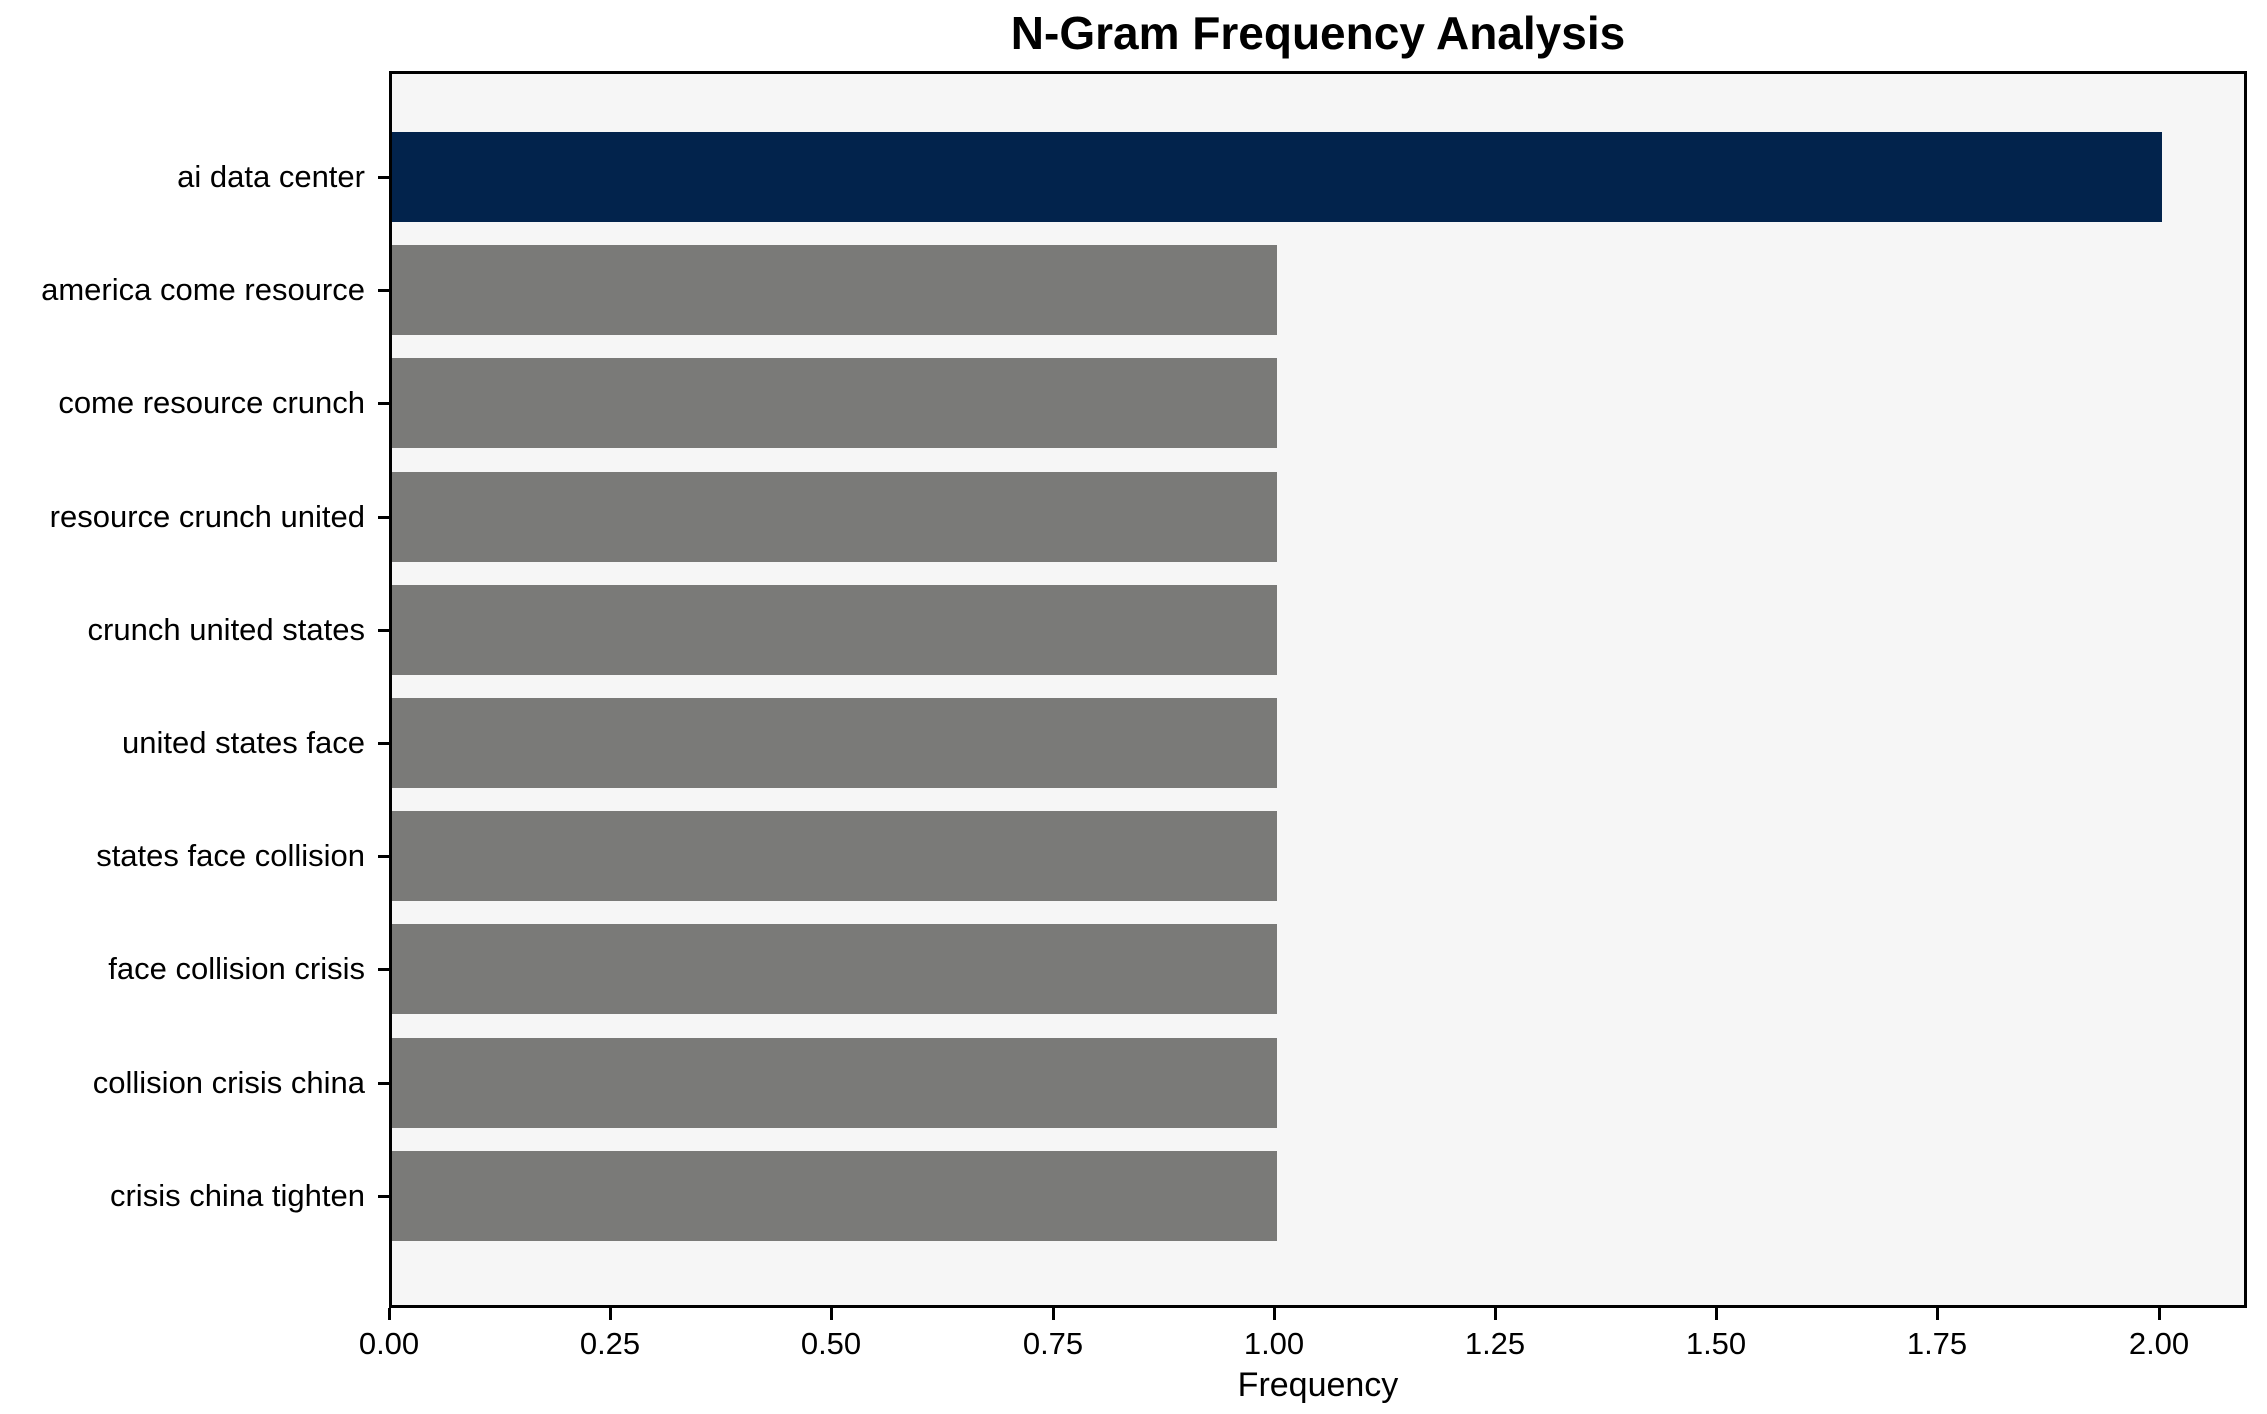 This screenshot has width=2267, height=1414. What do you see at coordinates (610, 1343) in the screenshot?
I see `x-tick-label: 0.25` at bounding box center [610, 1343].